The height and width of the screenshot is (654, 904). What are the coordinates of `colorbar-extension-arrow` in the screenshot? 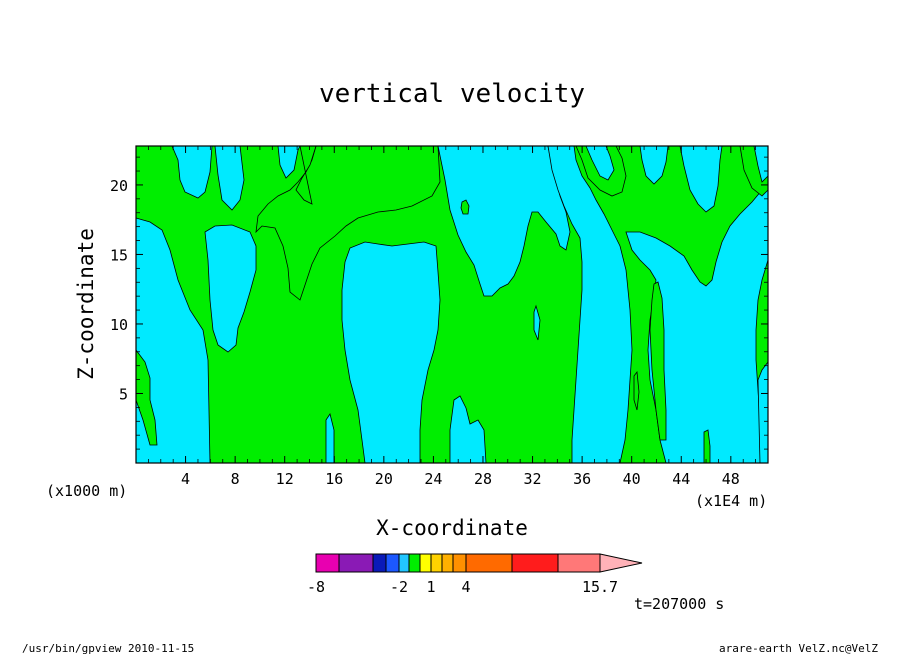 It's located at (621, 563).